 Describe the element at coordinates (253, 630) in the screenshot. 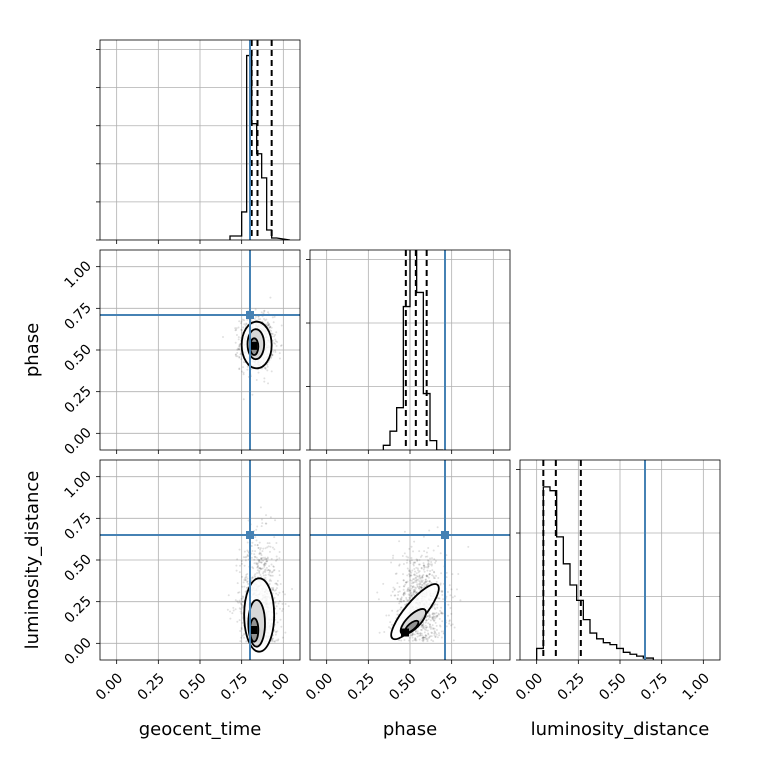

I see `mode-marker` at that location.